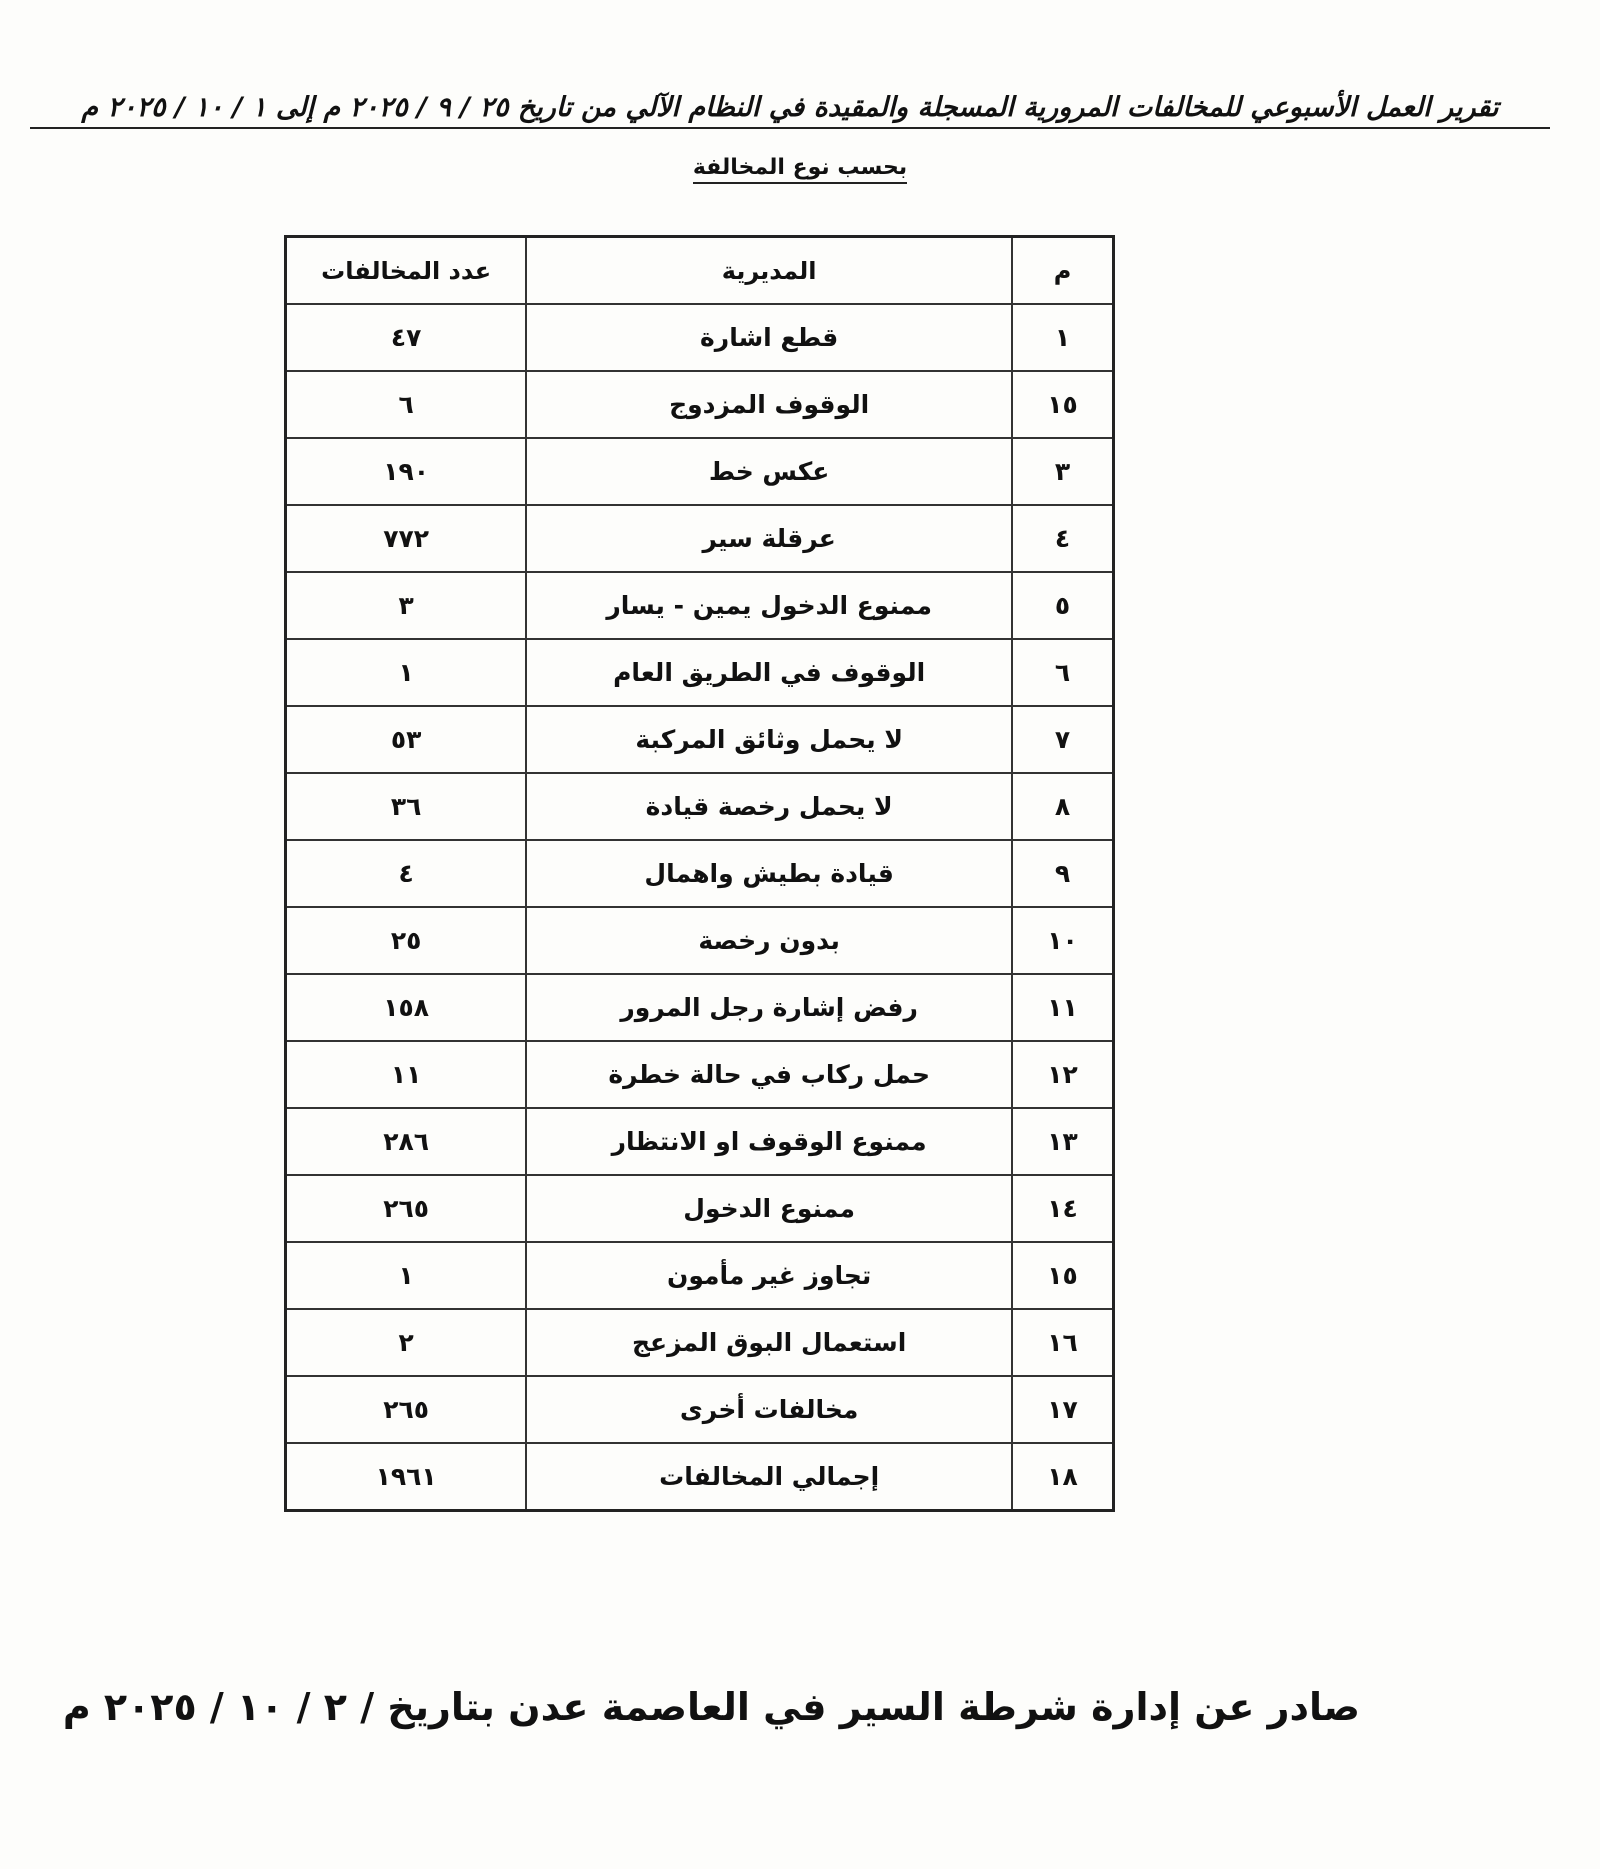 This screenshot has height=1869, width=1600. Describe the element at coordinates (406, 471) in the screenshot. I see `table-cell: ١٩٠` at that location.